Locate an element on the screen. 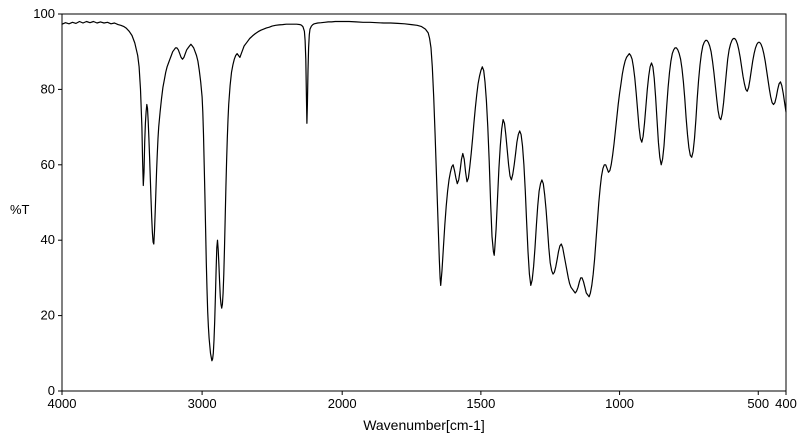  x-tick-label: 1000 is located at coordinates (619, 403).